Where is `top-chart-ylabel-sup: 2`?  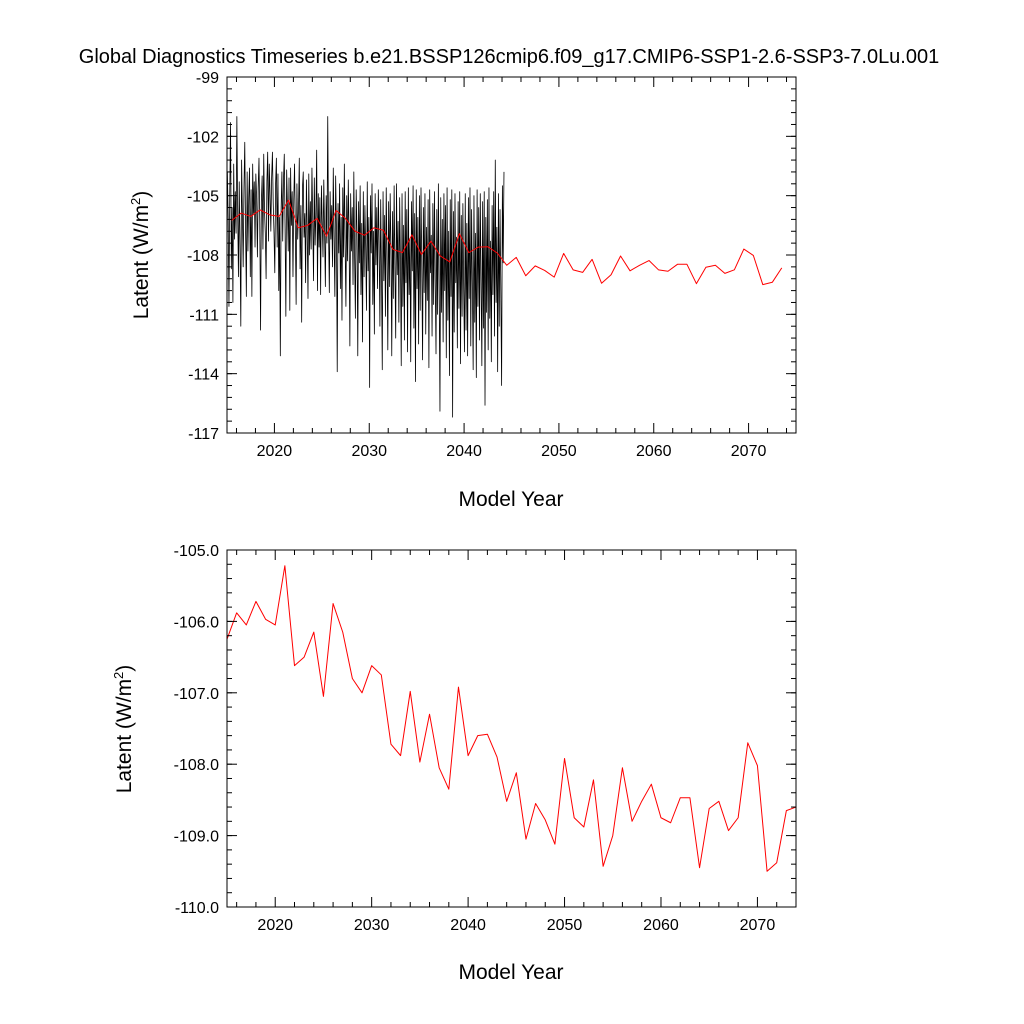 top-chart-ylabel-sup: 2 is located at coordinates (135, 201).